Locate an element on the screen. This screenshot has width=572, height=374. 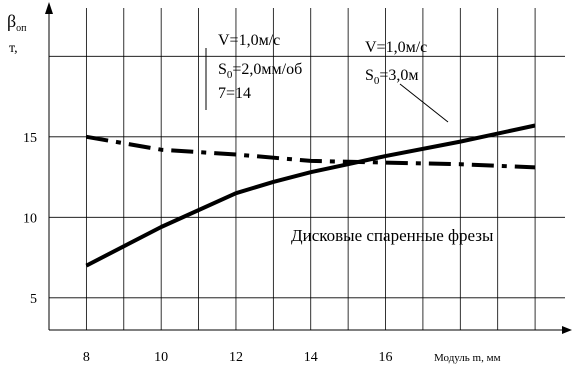
annotation-right: V=1,0м/с S0=3,0м is located at coordinates (407, 81).